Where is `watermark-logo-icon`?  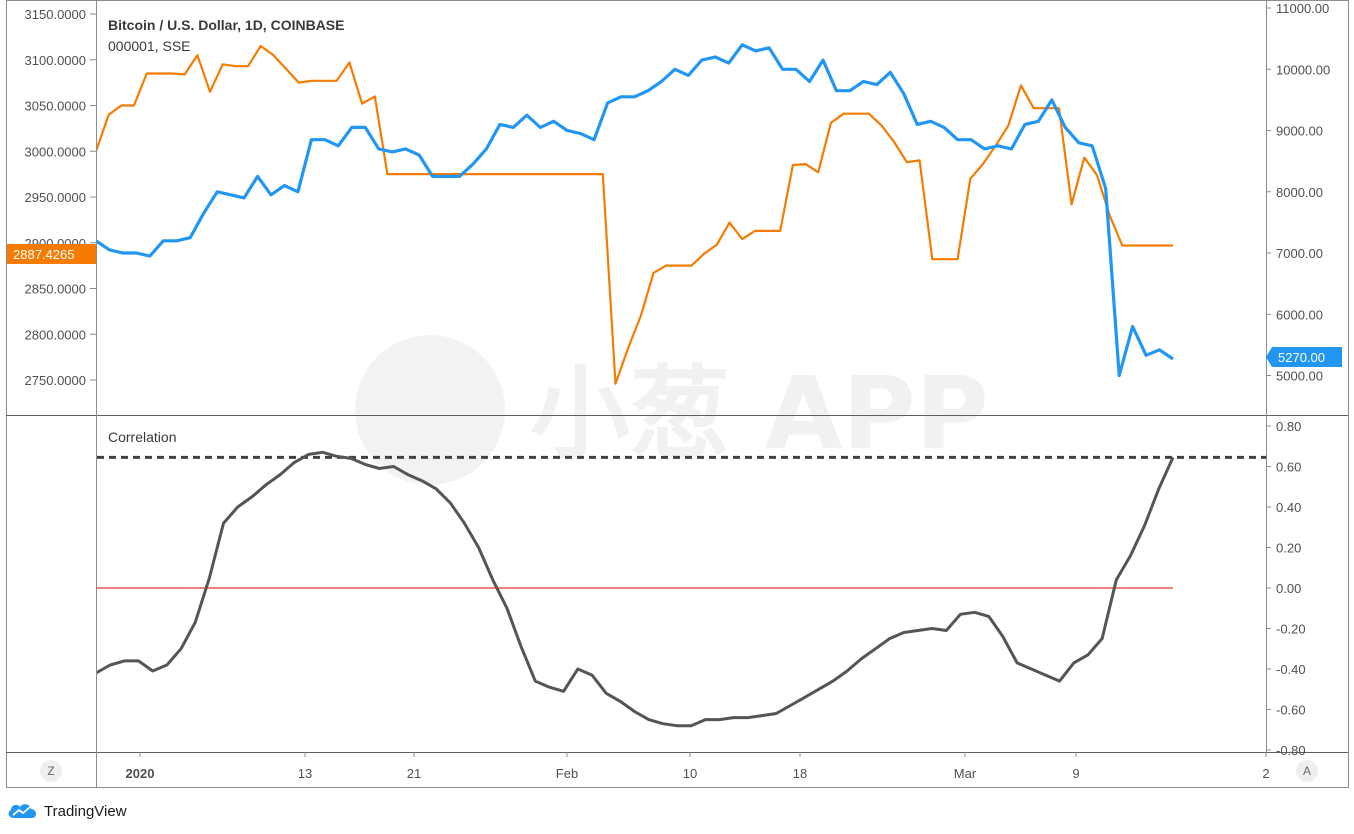 watermark-logo-icon is located at coordinates (430, 410).